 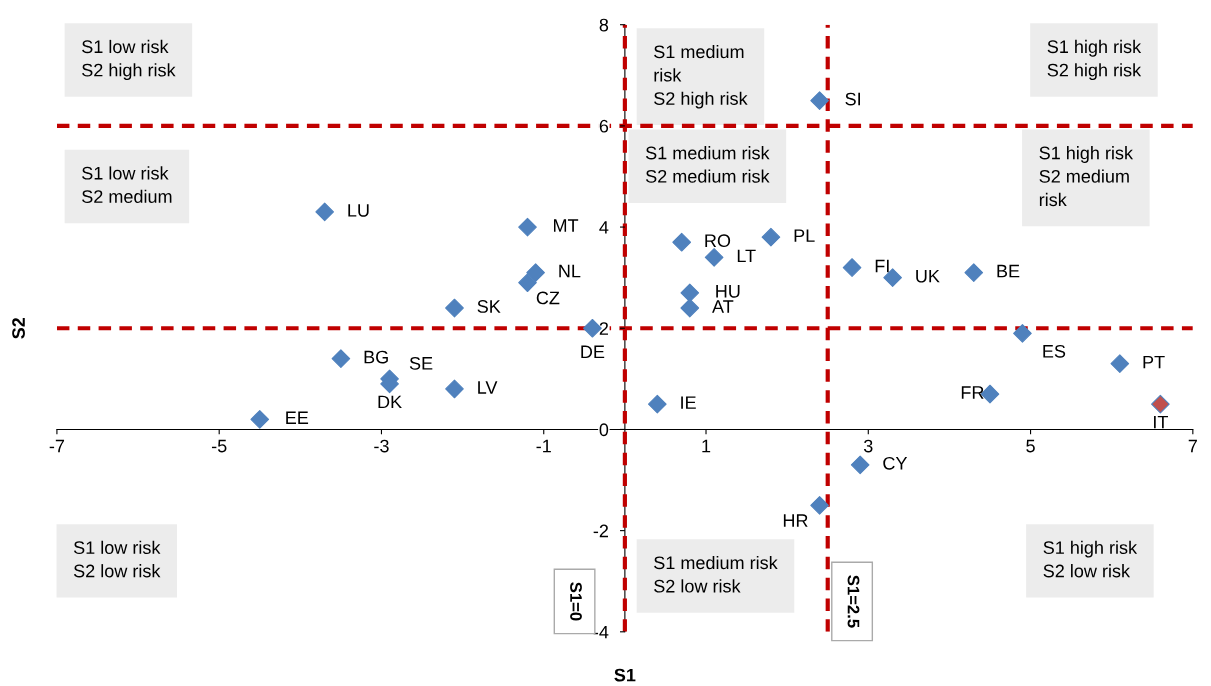 I want to click on x-tick-label: -3, so click(x=381, y=446).